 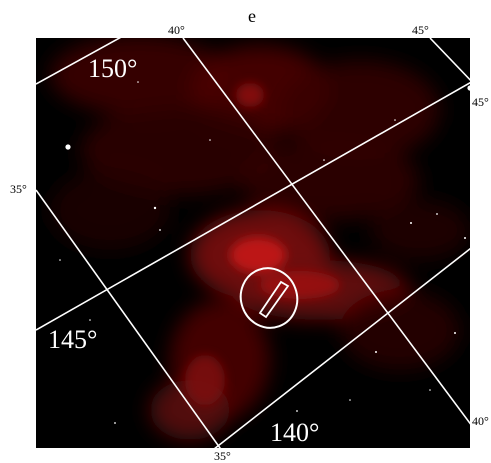 I want to click on left-label-35: 35°, so click(x=18, y=189).